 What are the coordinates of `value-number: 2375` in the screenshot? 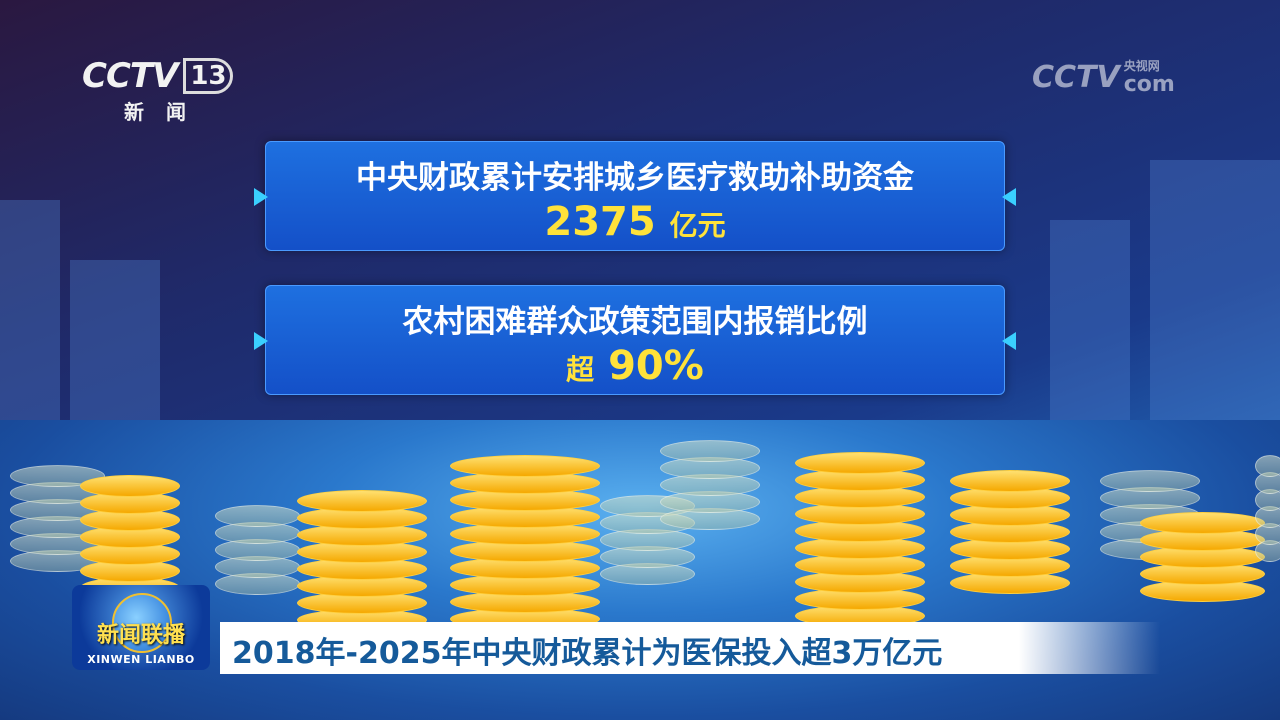 It's located at (600, 222).